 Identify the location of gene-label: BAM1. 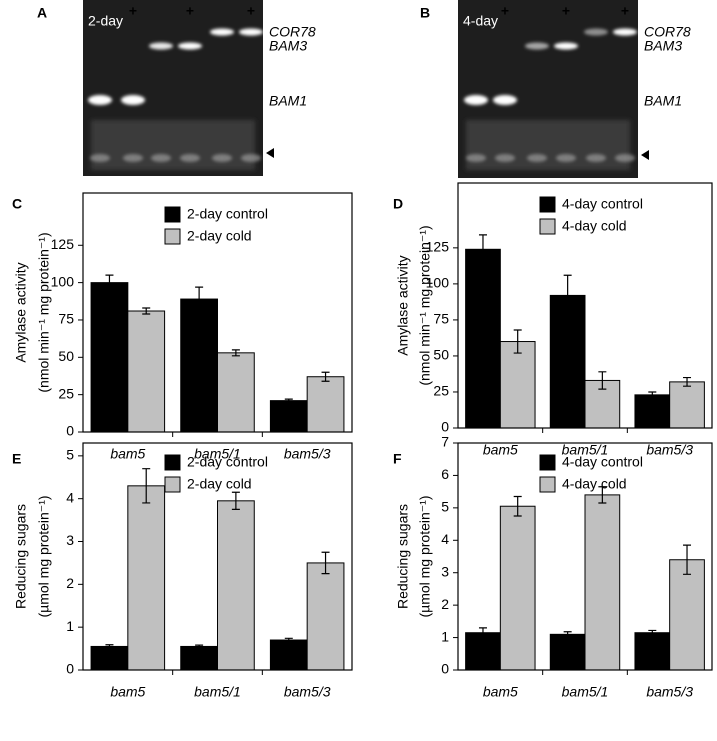
(288, 101).